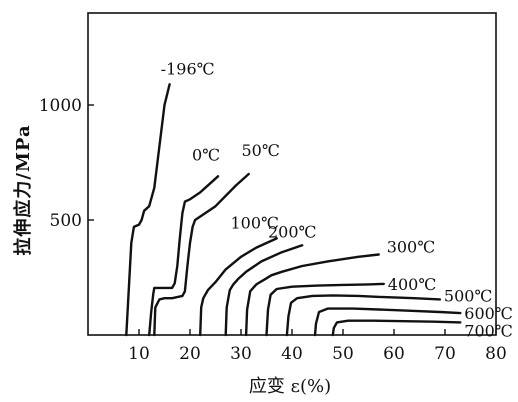 This screenshot has width=518, height=402. What do you see at coordinates (188, 68) in the screenshot?
I see `series-label-0: -196℃` at bounding box center [188, 68].